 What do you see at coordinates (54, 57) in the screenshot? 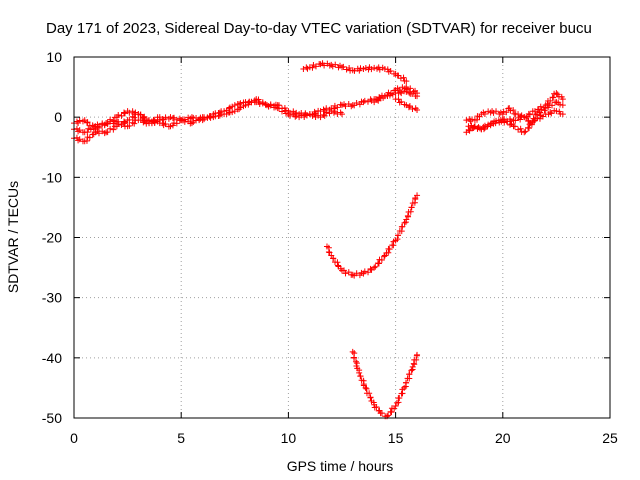
I see `y-tick-label: 10` at bounding box center [54, 57].